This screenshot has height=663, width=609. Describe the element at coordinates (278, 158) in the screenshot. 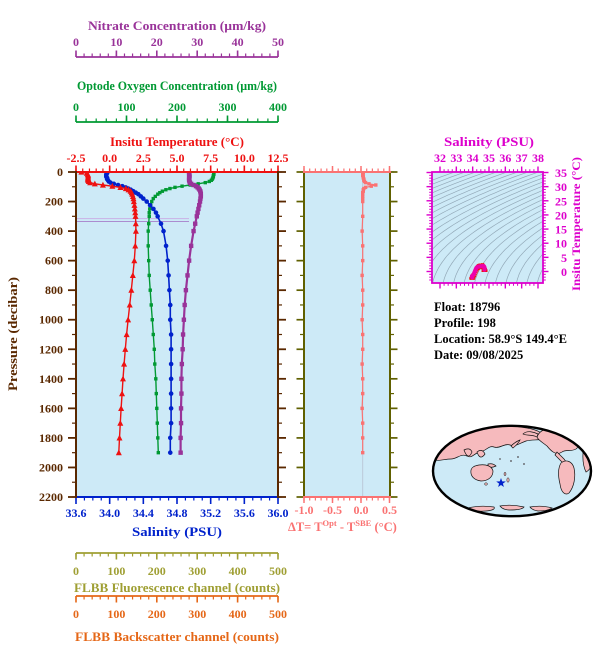

I see `tick-label: 12.5` at that location.